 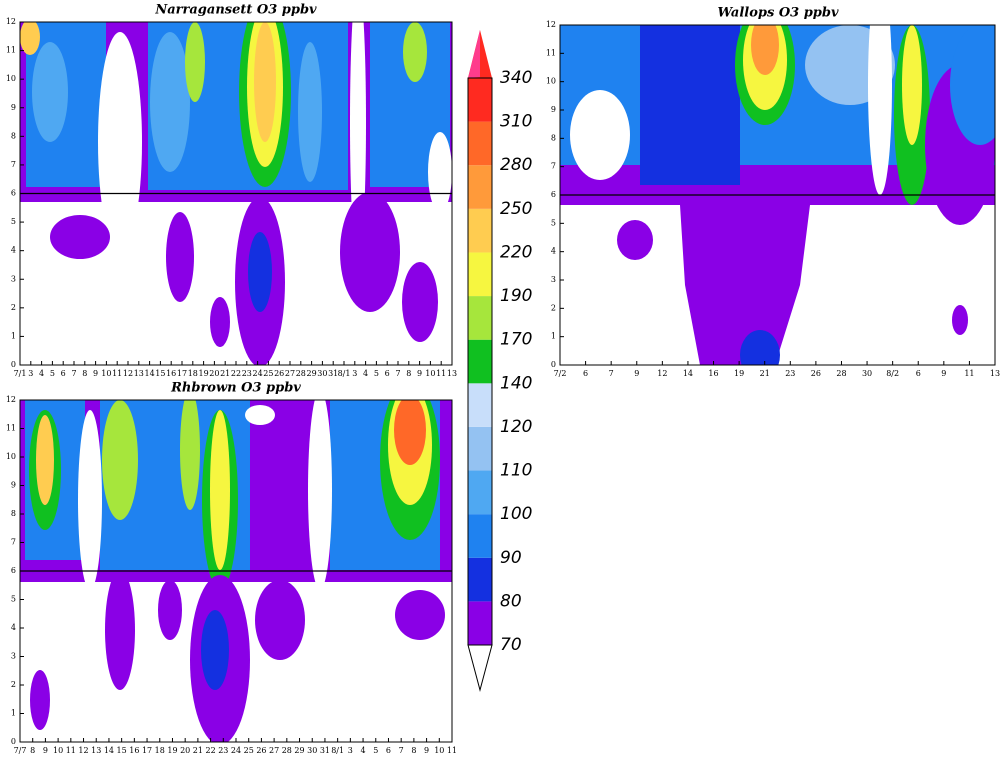 What do you see at coordinates (210, 750) in the screenshot?
I see `x-tick-label: 22` at bounding box center [210, 750].